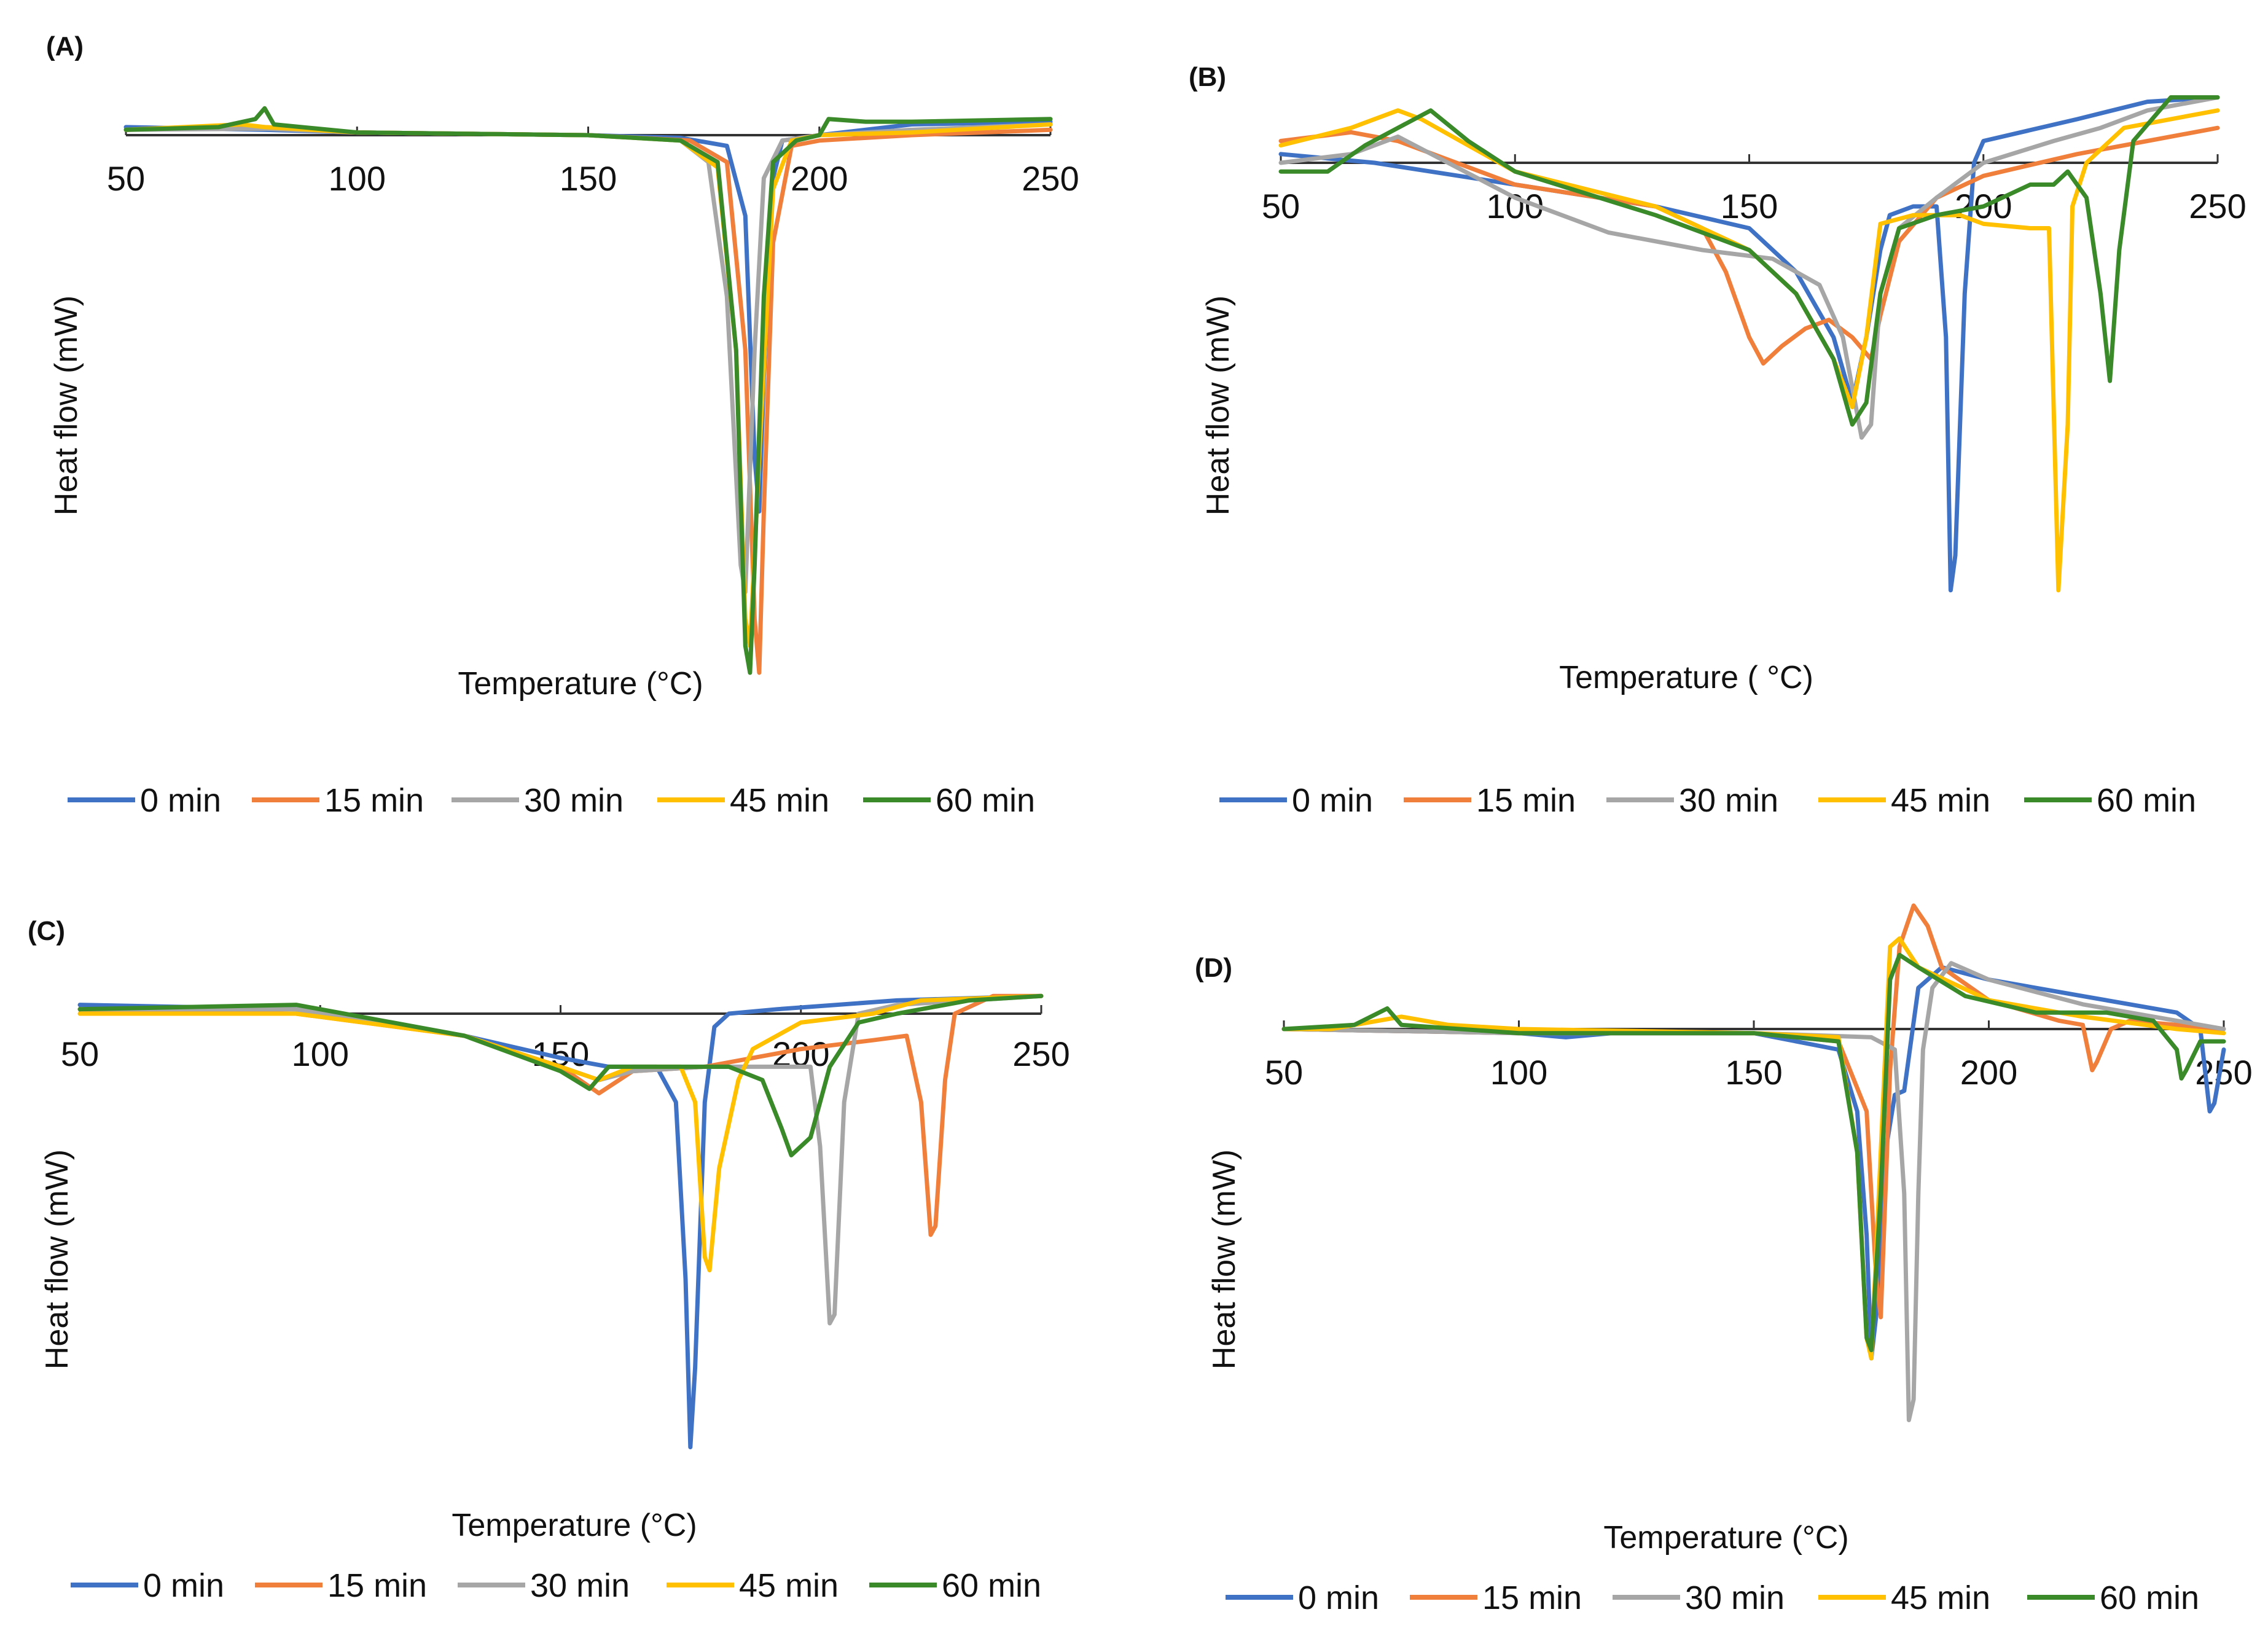 This screenshot has height=1636, width=2268. Describe the element at coordinates (574, 1525) in the screenshot. I see `panel-c-x-axis-title: Temperature (°C)` at that location.